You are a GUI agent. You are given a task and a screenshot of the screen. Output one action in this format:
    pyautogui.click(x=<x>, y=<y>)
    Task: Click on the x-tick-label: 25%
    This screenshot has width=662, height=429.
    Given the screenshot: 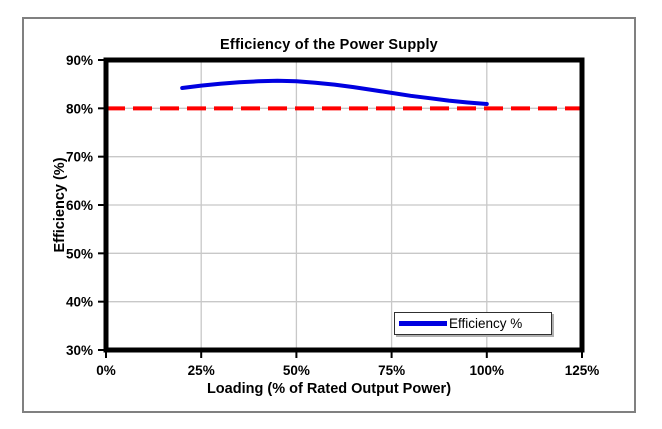 What is the action you would take?
    pyautogui.click(x=201, y=370)
    